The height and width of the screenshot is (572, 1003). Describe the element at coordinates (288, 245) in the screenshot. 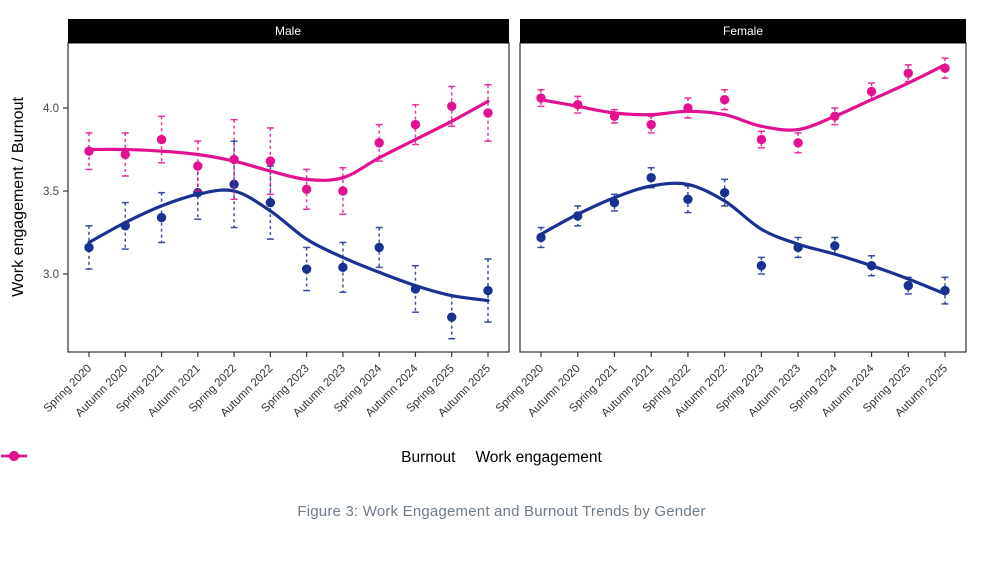

I see `trend-line-male-burnout` at that location.